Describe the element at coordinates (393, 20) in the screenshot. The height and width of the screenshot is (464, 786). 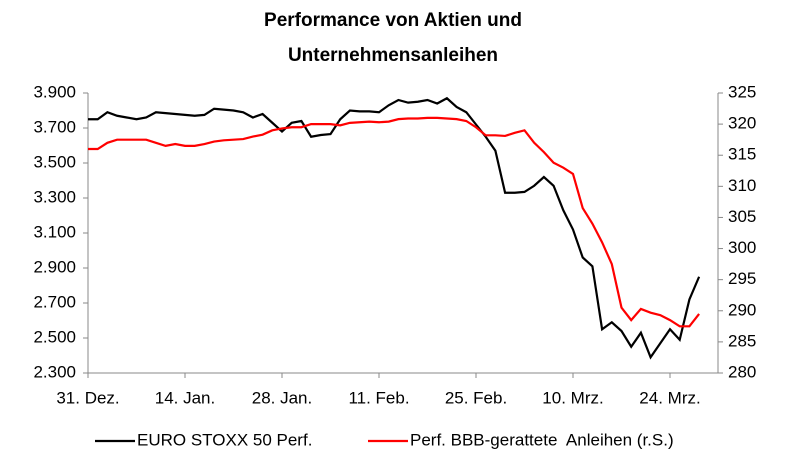
I see `chart-title: Performance von Aktien und` at that location.